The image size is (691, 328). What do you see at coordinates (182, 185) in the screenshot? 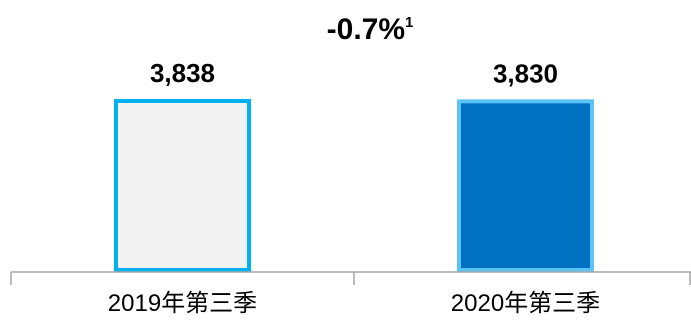
I see `bar-2019-q3` at bounding box center [182, 185].